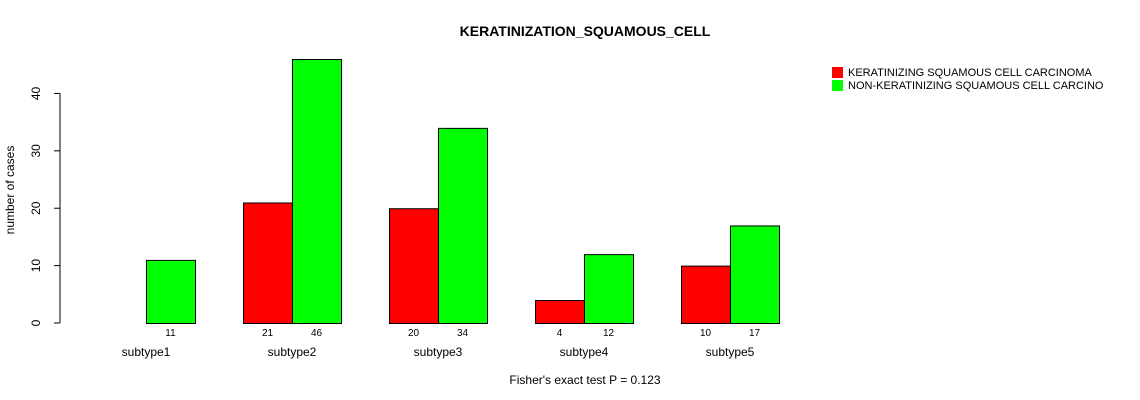  Describe the element at coordinates (560, 333) in the screenshot. I see `bar-value-label: 4` at that location.